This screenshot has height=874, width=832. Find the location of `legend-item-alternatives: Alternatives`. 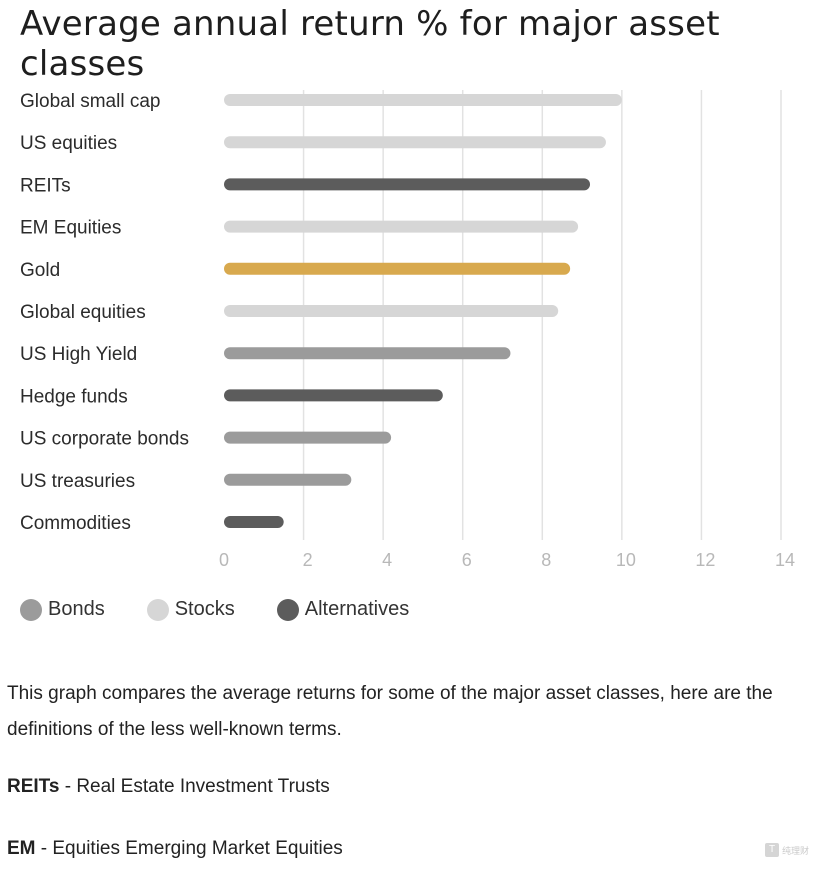

legend-item-alternatives: Alternatives is located at coordinates (343, 609).